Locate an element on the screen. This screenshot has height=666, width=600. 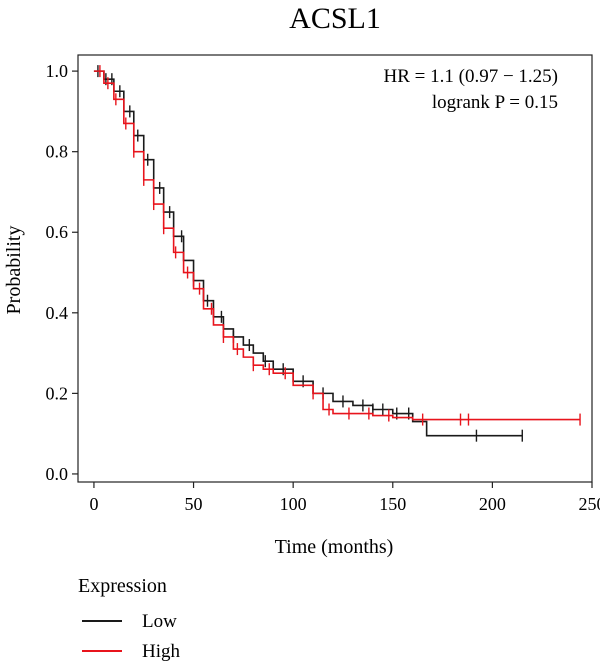
y-tick-label: 0.0 is located at coordinates (57, 474).